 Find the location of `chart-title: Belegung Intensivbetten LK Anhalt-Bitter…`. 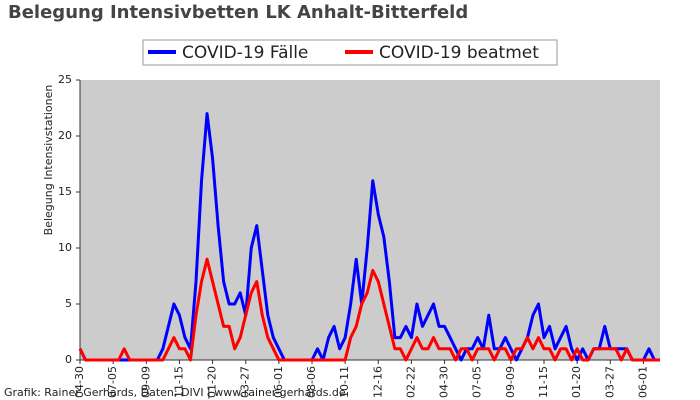

chart-title: Belegung Intensivbetten LK Anhalt-Bitter… is located at coordinates (238, 12).